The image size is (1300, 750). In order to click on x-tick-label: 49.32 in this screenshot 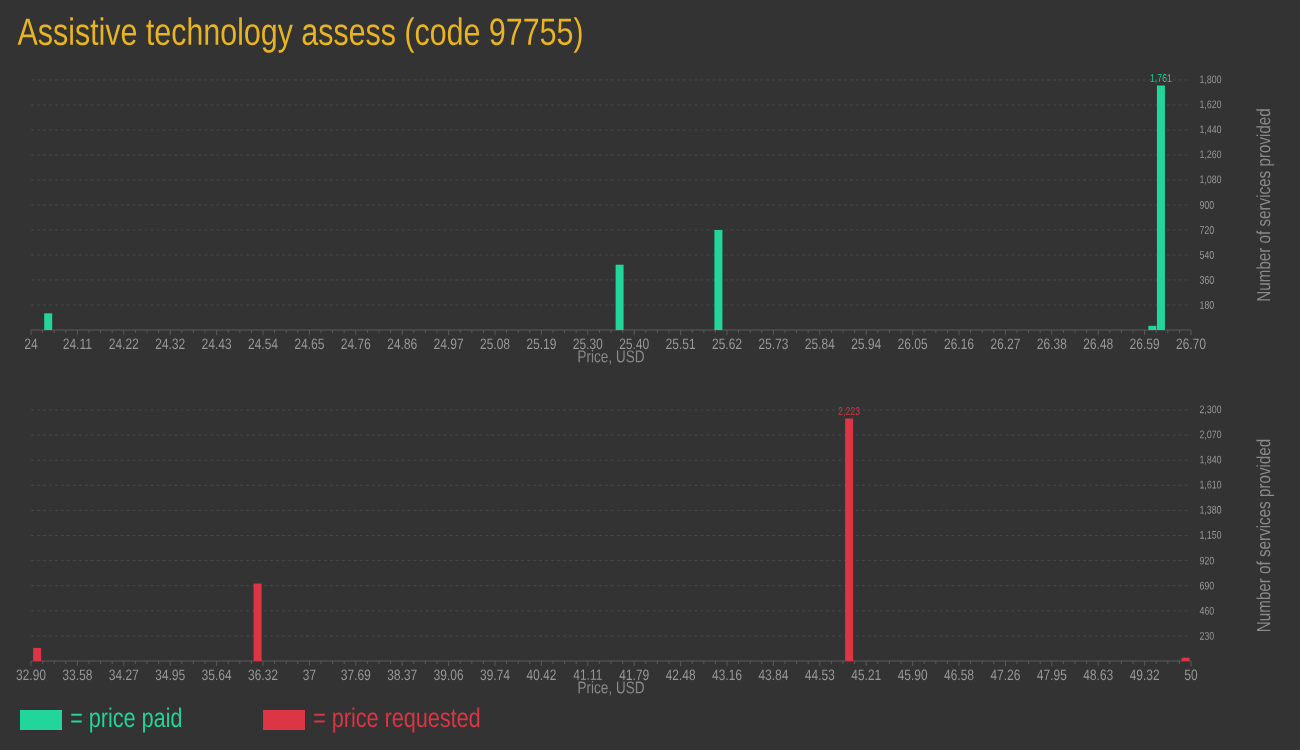, I will do `click(1144, 675)`.